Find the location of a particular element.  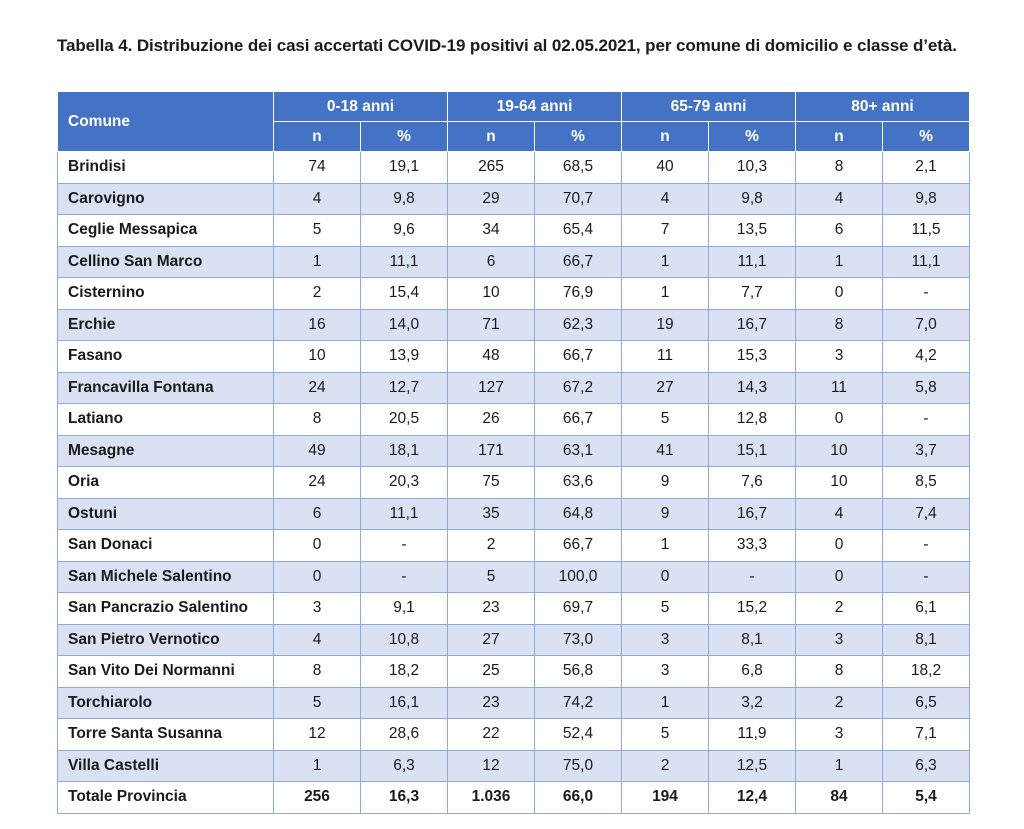

percent-cell: 13,5 is located at coordinates (752, 230).